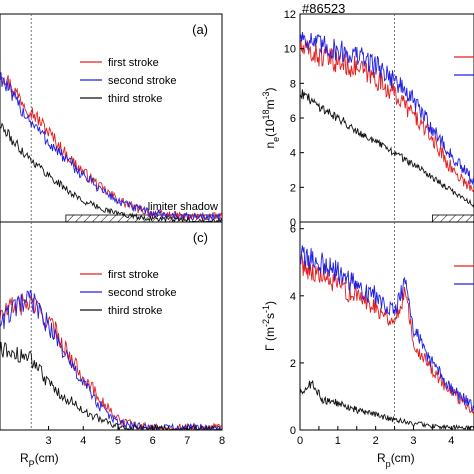  Describe the element at coordinates (271, 117) in the screenshot. I see `y-axis-title: ne(1018m-3)` at that location.